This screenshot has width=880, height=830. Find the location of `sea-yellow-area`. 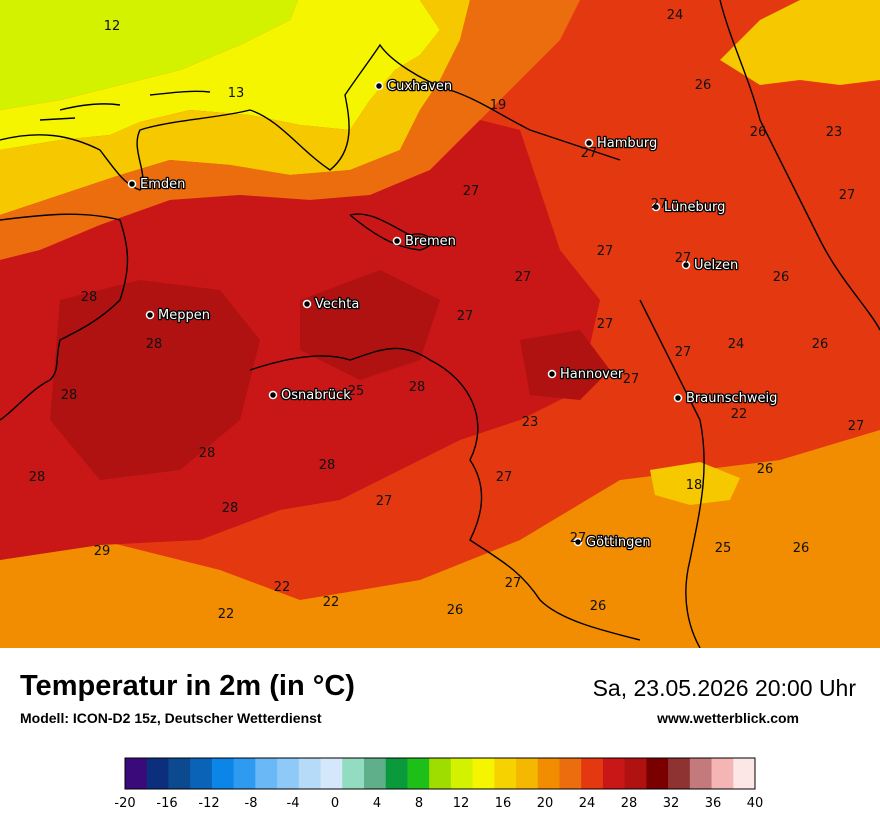

sea-yellow-area is located at coordinates (220, 75).